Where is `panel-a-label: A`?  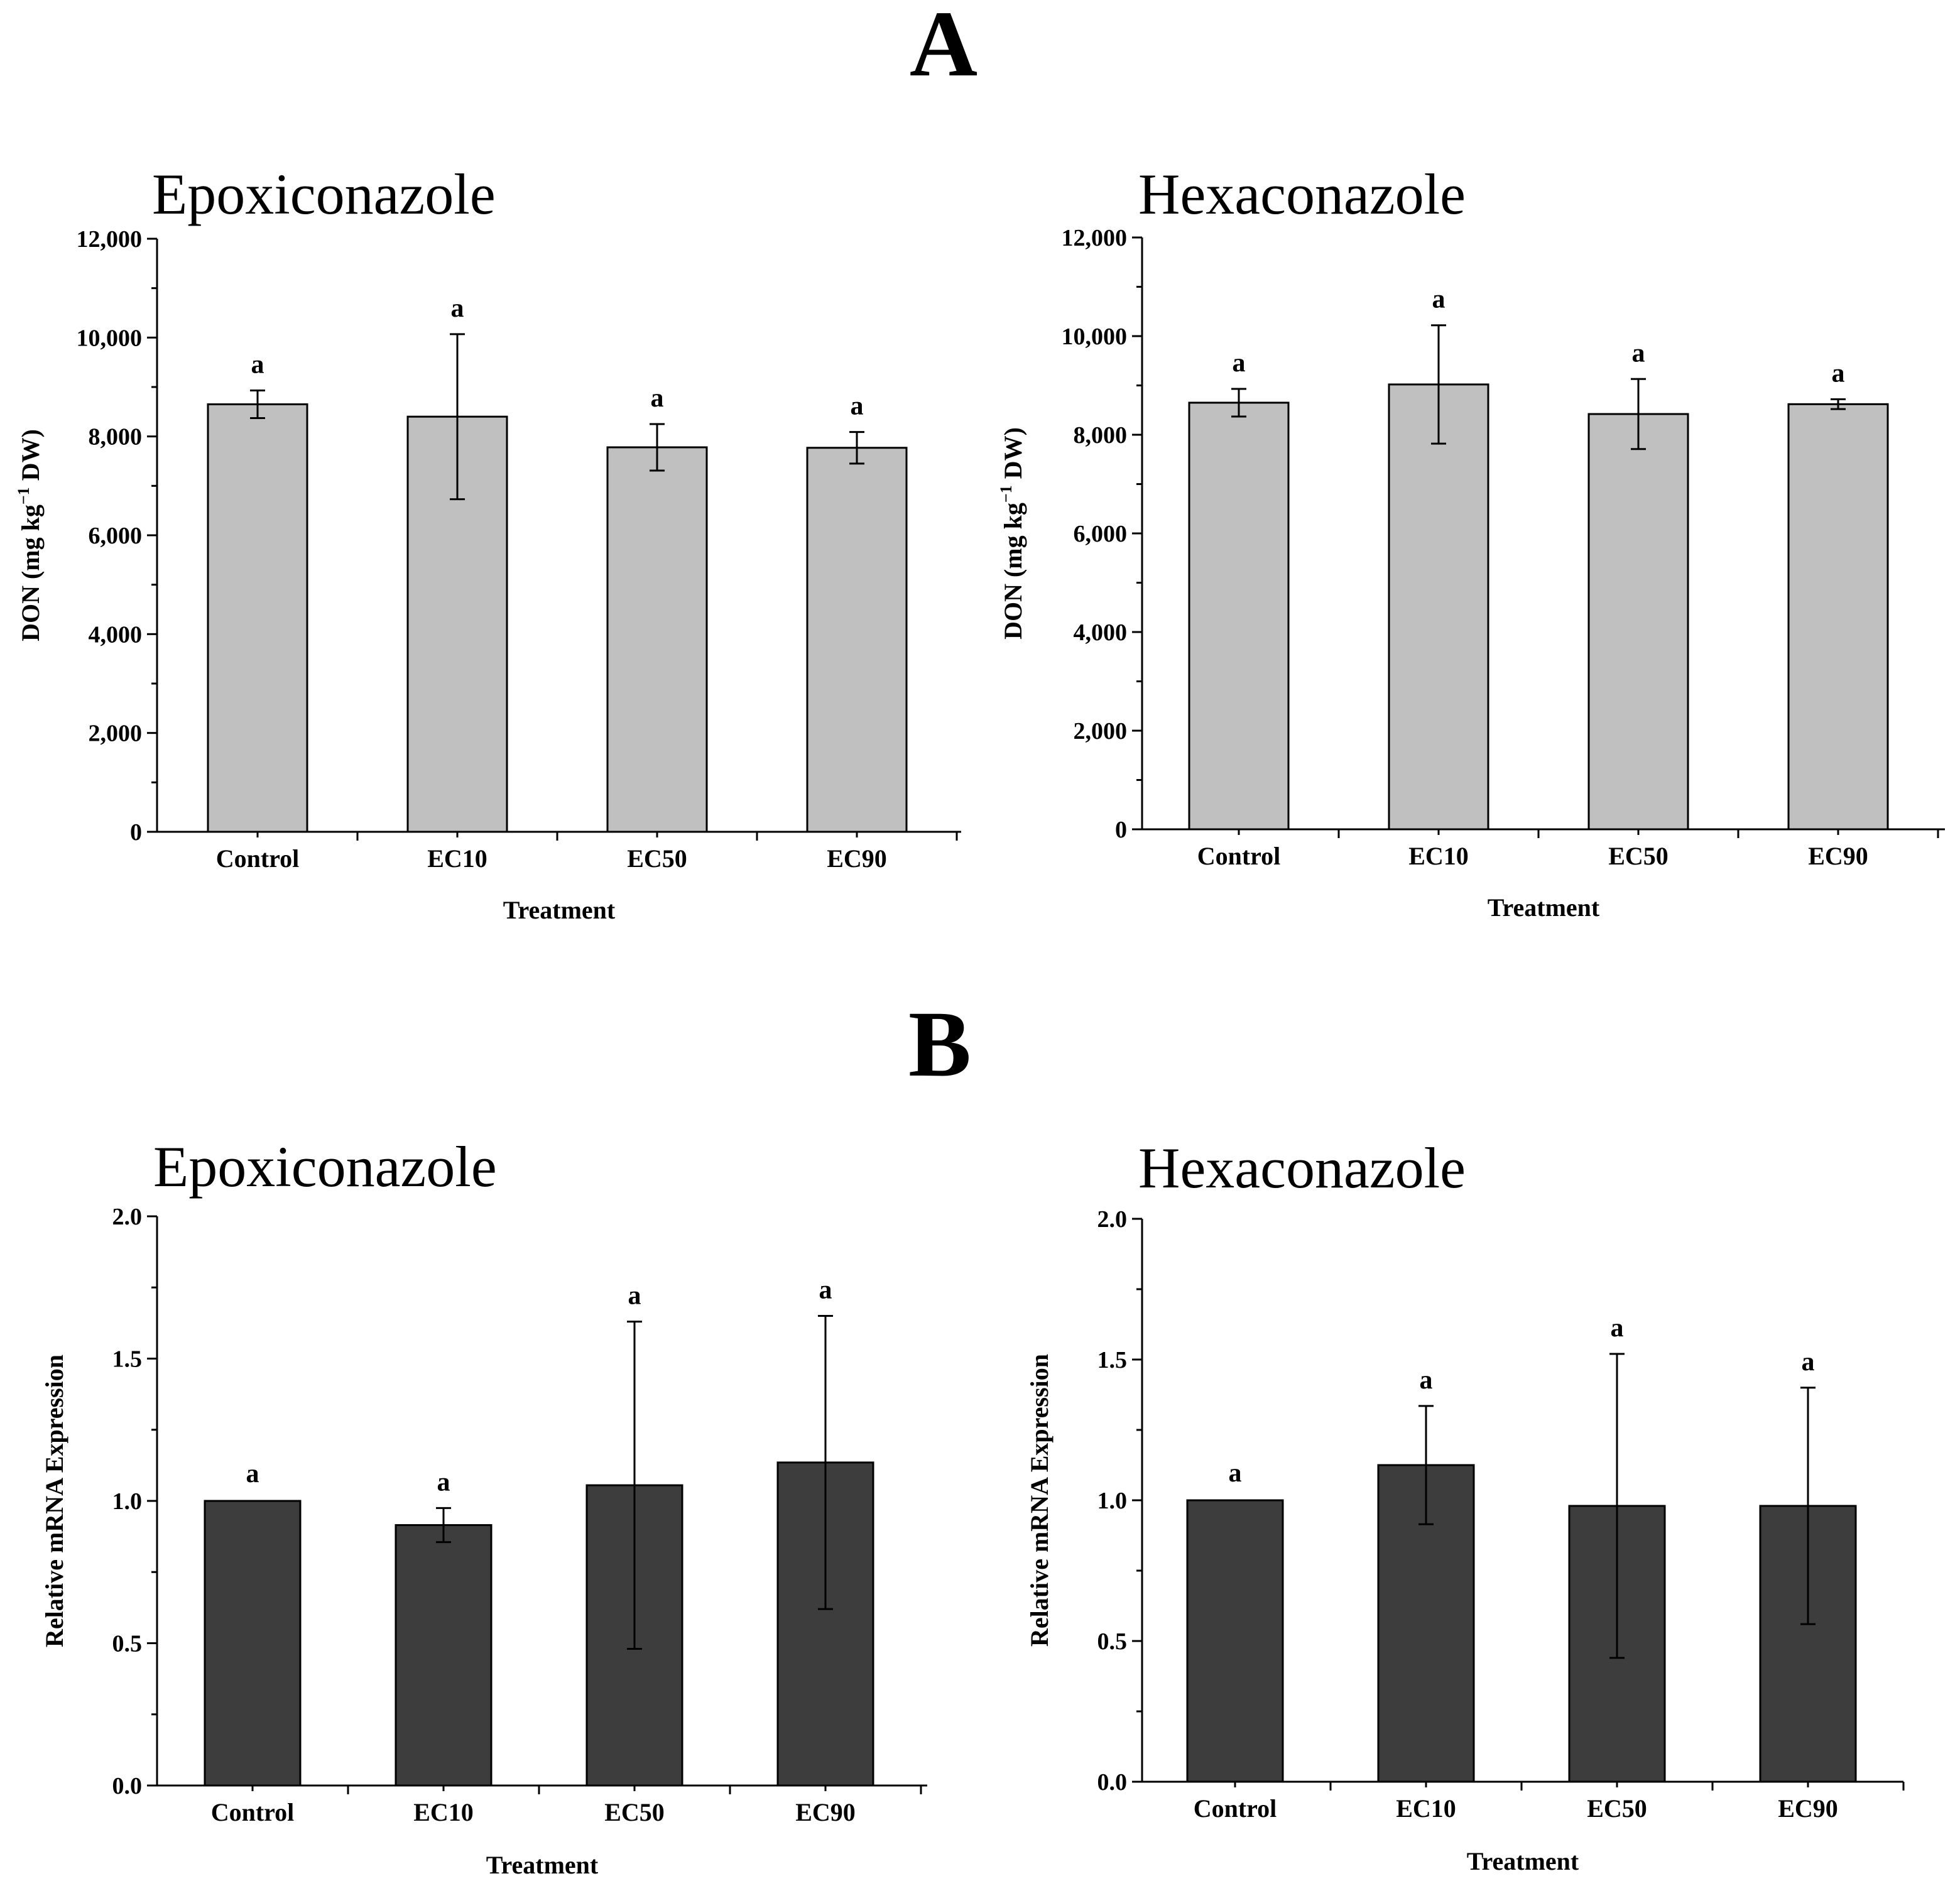 panel-a-label: A is located at coordinates (943, 48).